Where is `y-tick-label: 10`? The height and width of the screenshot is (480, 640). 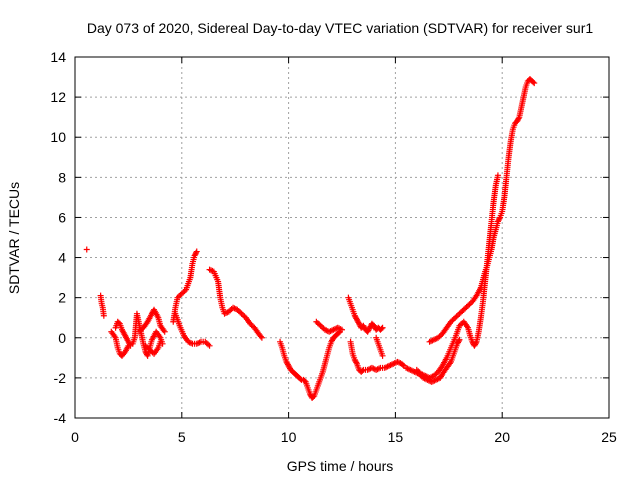
y-tick-label: 10 is located at coordinates (58, 137).